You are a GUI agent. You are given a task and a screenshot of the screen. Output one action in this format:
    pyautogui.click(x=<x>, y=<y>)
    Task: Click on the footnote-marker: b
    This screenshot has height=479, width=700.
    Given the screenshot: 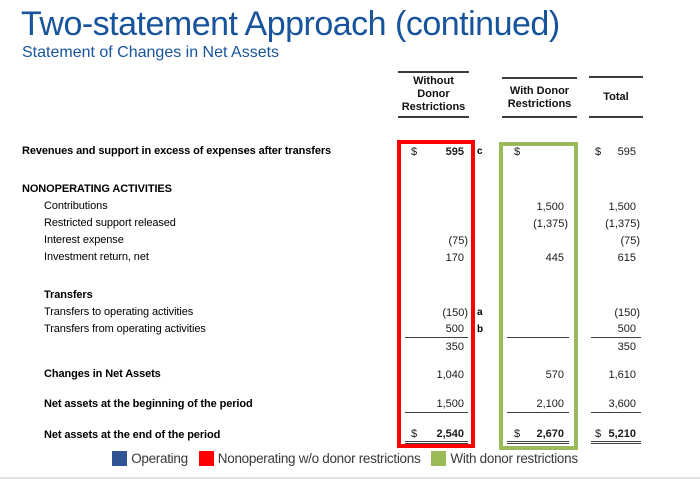 What is the action you would take?
    pyautogui.click(x=480, y=329)
    